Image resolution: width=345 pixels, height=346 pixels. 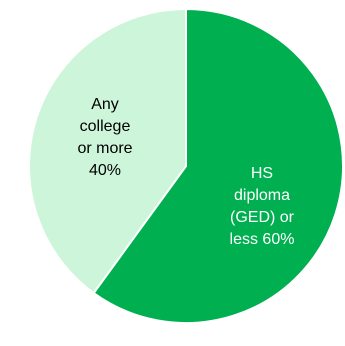 What do you see at coordinates (262, 173) in the screenshot?
I see `pie-slice-label-line: HS` at bounding box center [262, 173].